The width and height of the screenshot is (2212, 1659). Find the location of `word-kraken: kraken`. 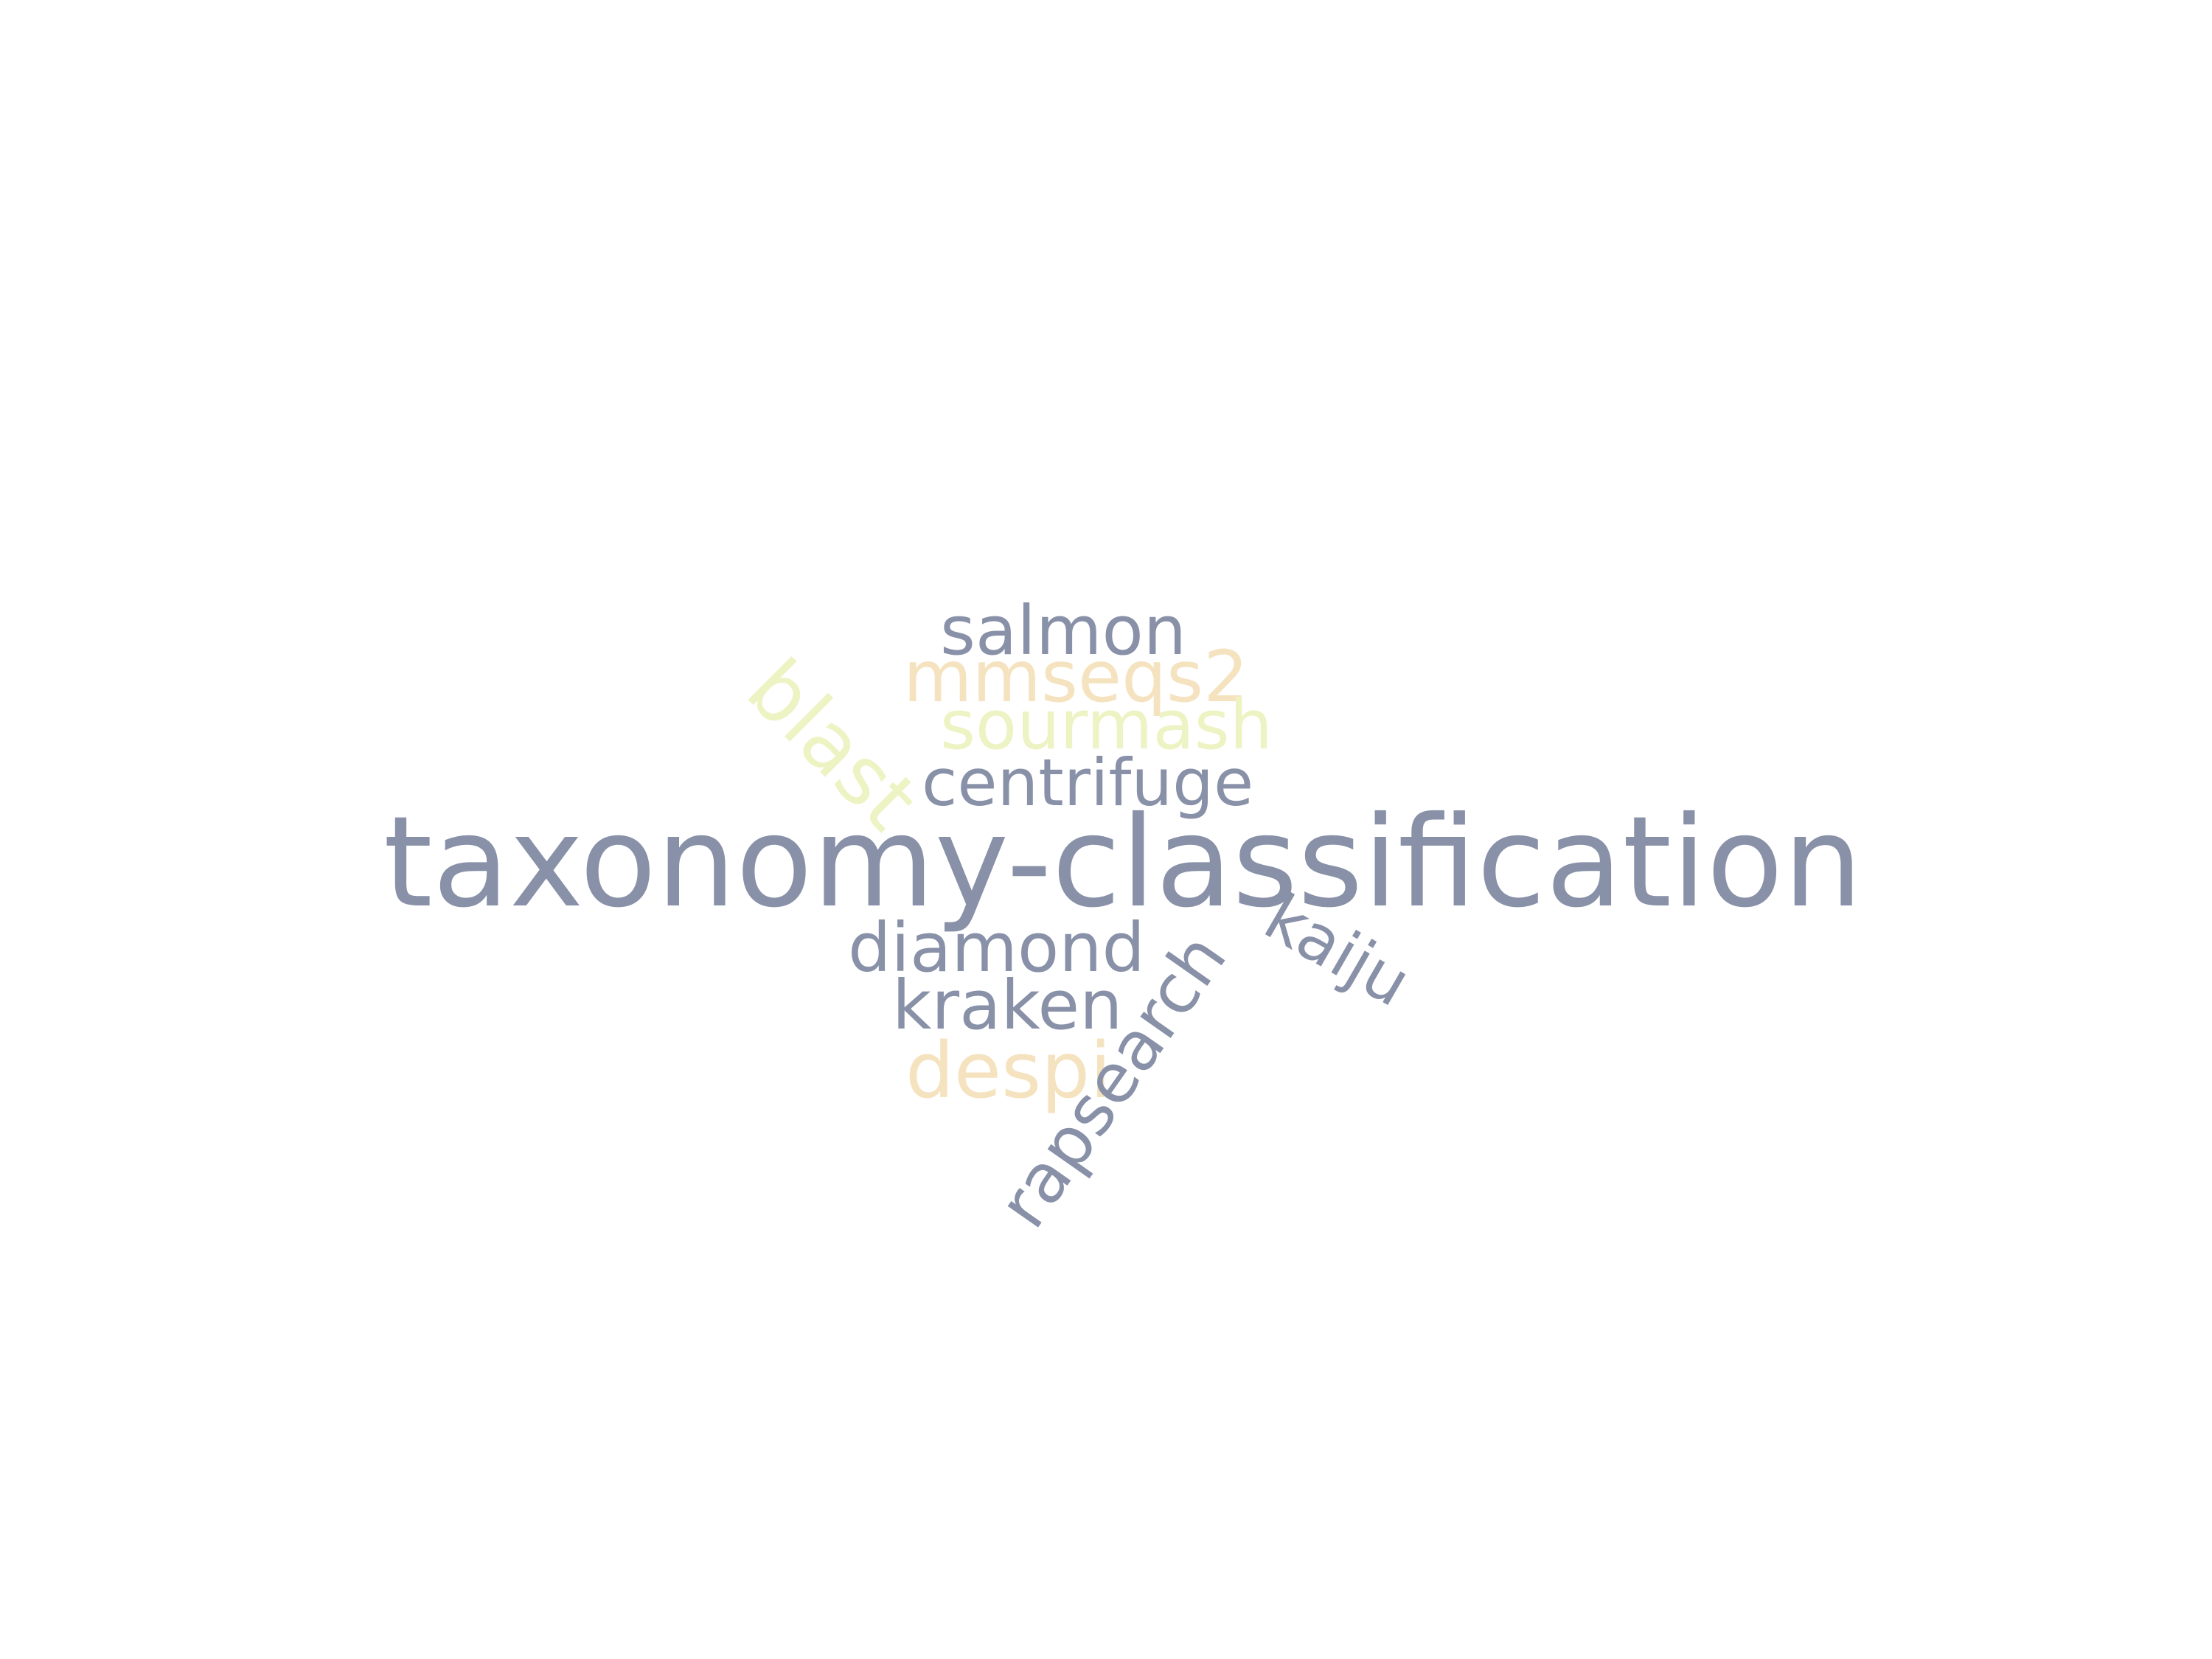

word-kraken: kraken is located at coordinates (1007, 1005).